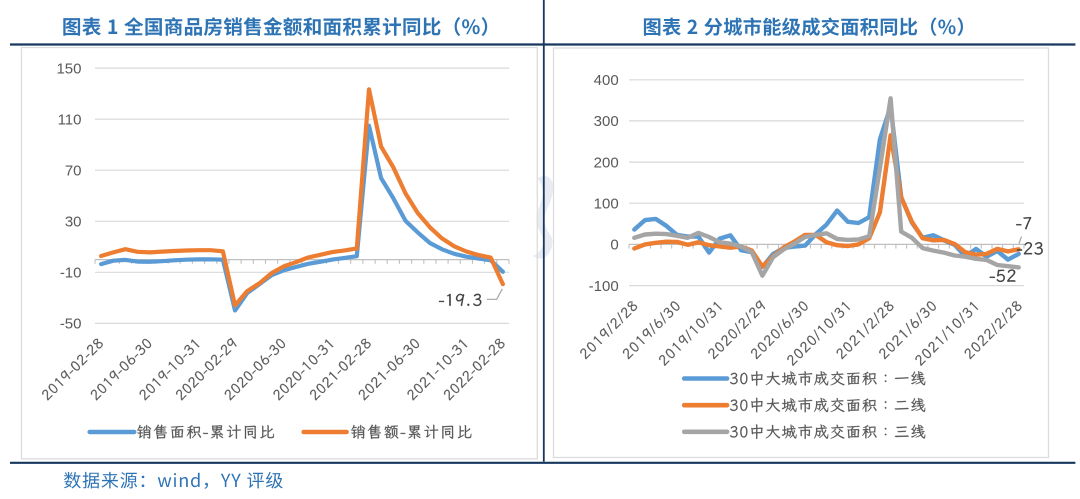  I want to click on svg-text: -50, so click(71, 324).